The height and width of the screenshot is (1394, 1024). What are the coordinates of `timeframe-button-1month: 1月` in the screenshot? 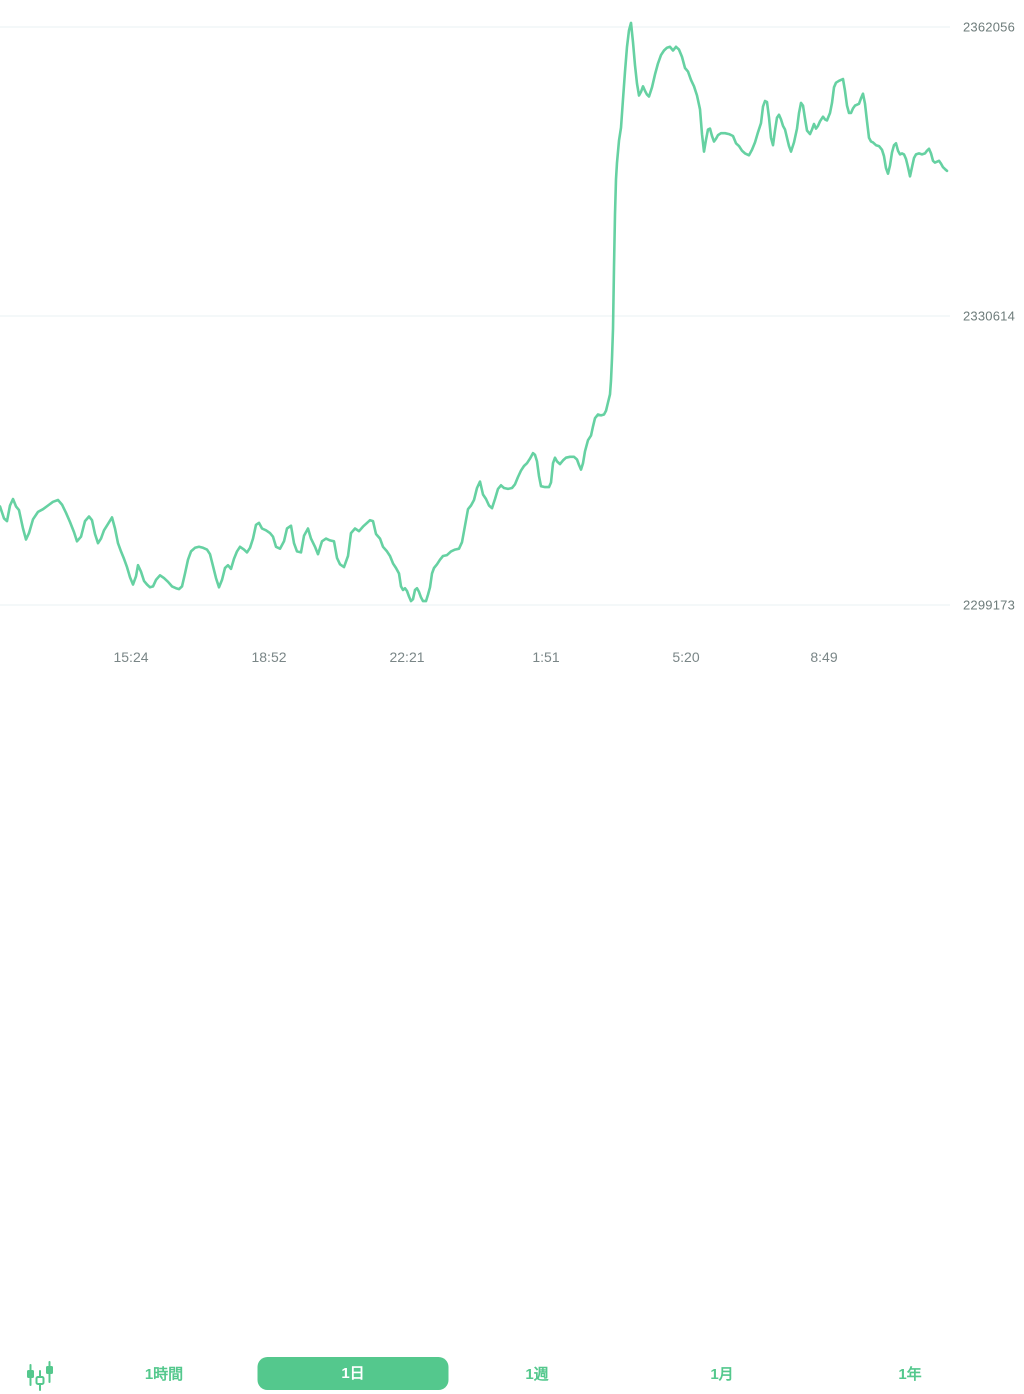 It's located at (721, 1374).